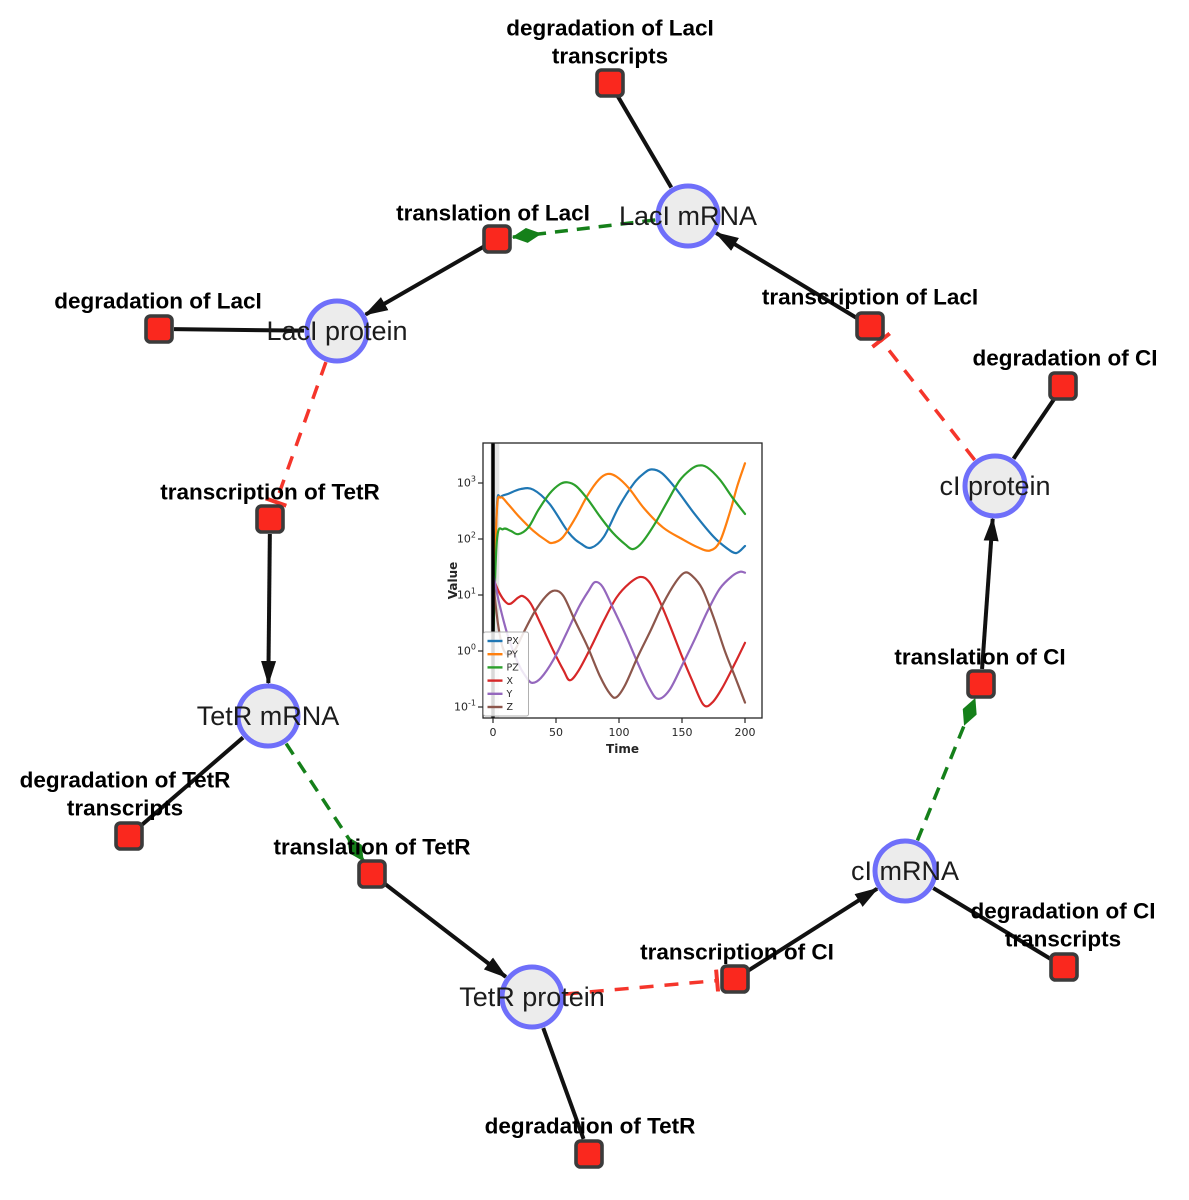 This screenshot has height=1200, width=1189. What do you see at coordinates (1063, 939) in the screenshot?
I see `reaction-label-deg-ci-transcripts: transcripts` at bounding box center [1063, 939].